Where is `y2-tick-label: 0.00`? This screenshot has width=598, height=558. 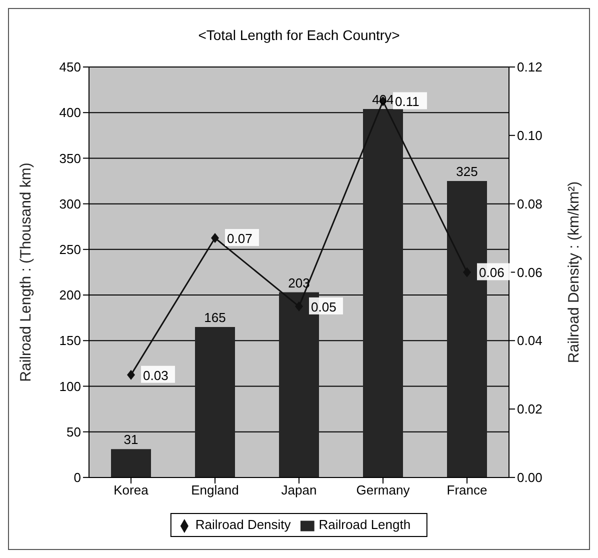 y2-tick-label: 0.00 is located at coordinates (529, 478).